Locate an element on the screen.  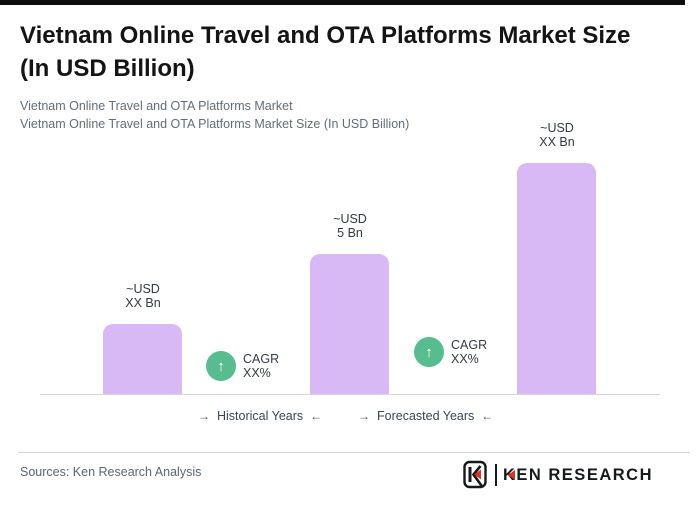
sources-text: Sources: Ken Research Analysis is located at coordinates (111, 472).